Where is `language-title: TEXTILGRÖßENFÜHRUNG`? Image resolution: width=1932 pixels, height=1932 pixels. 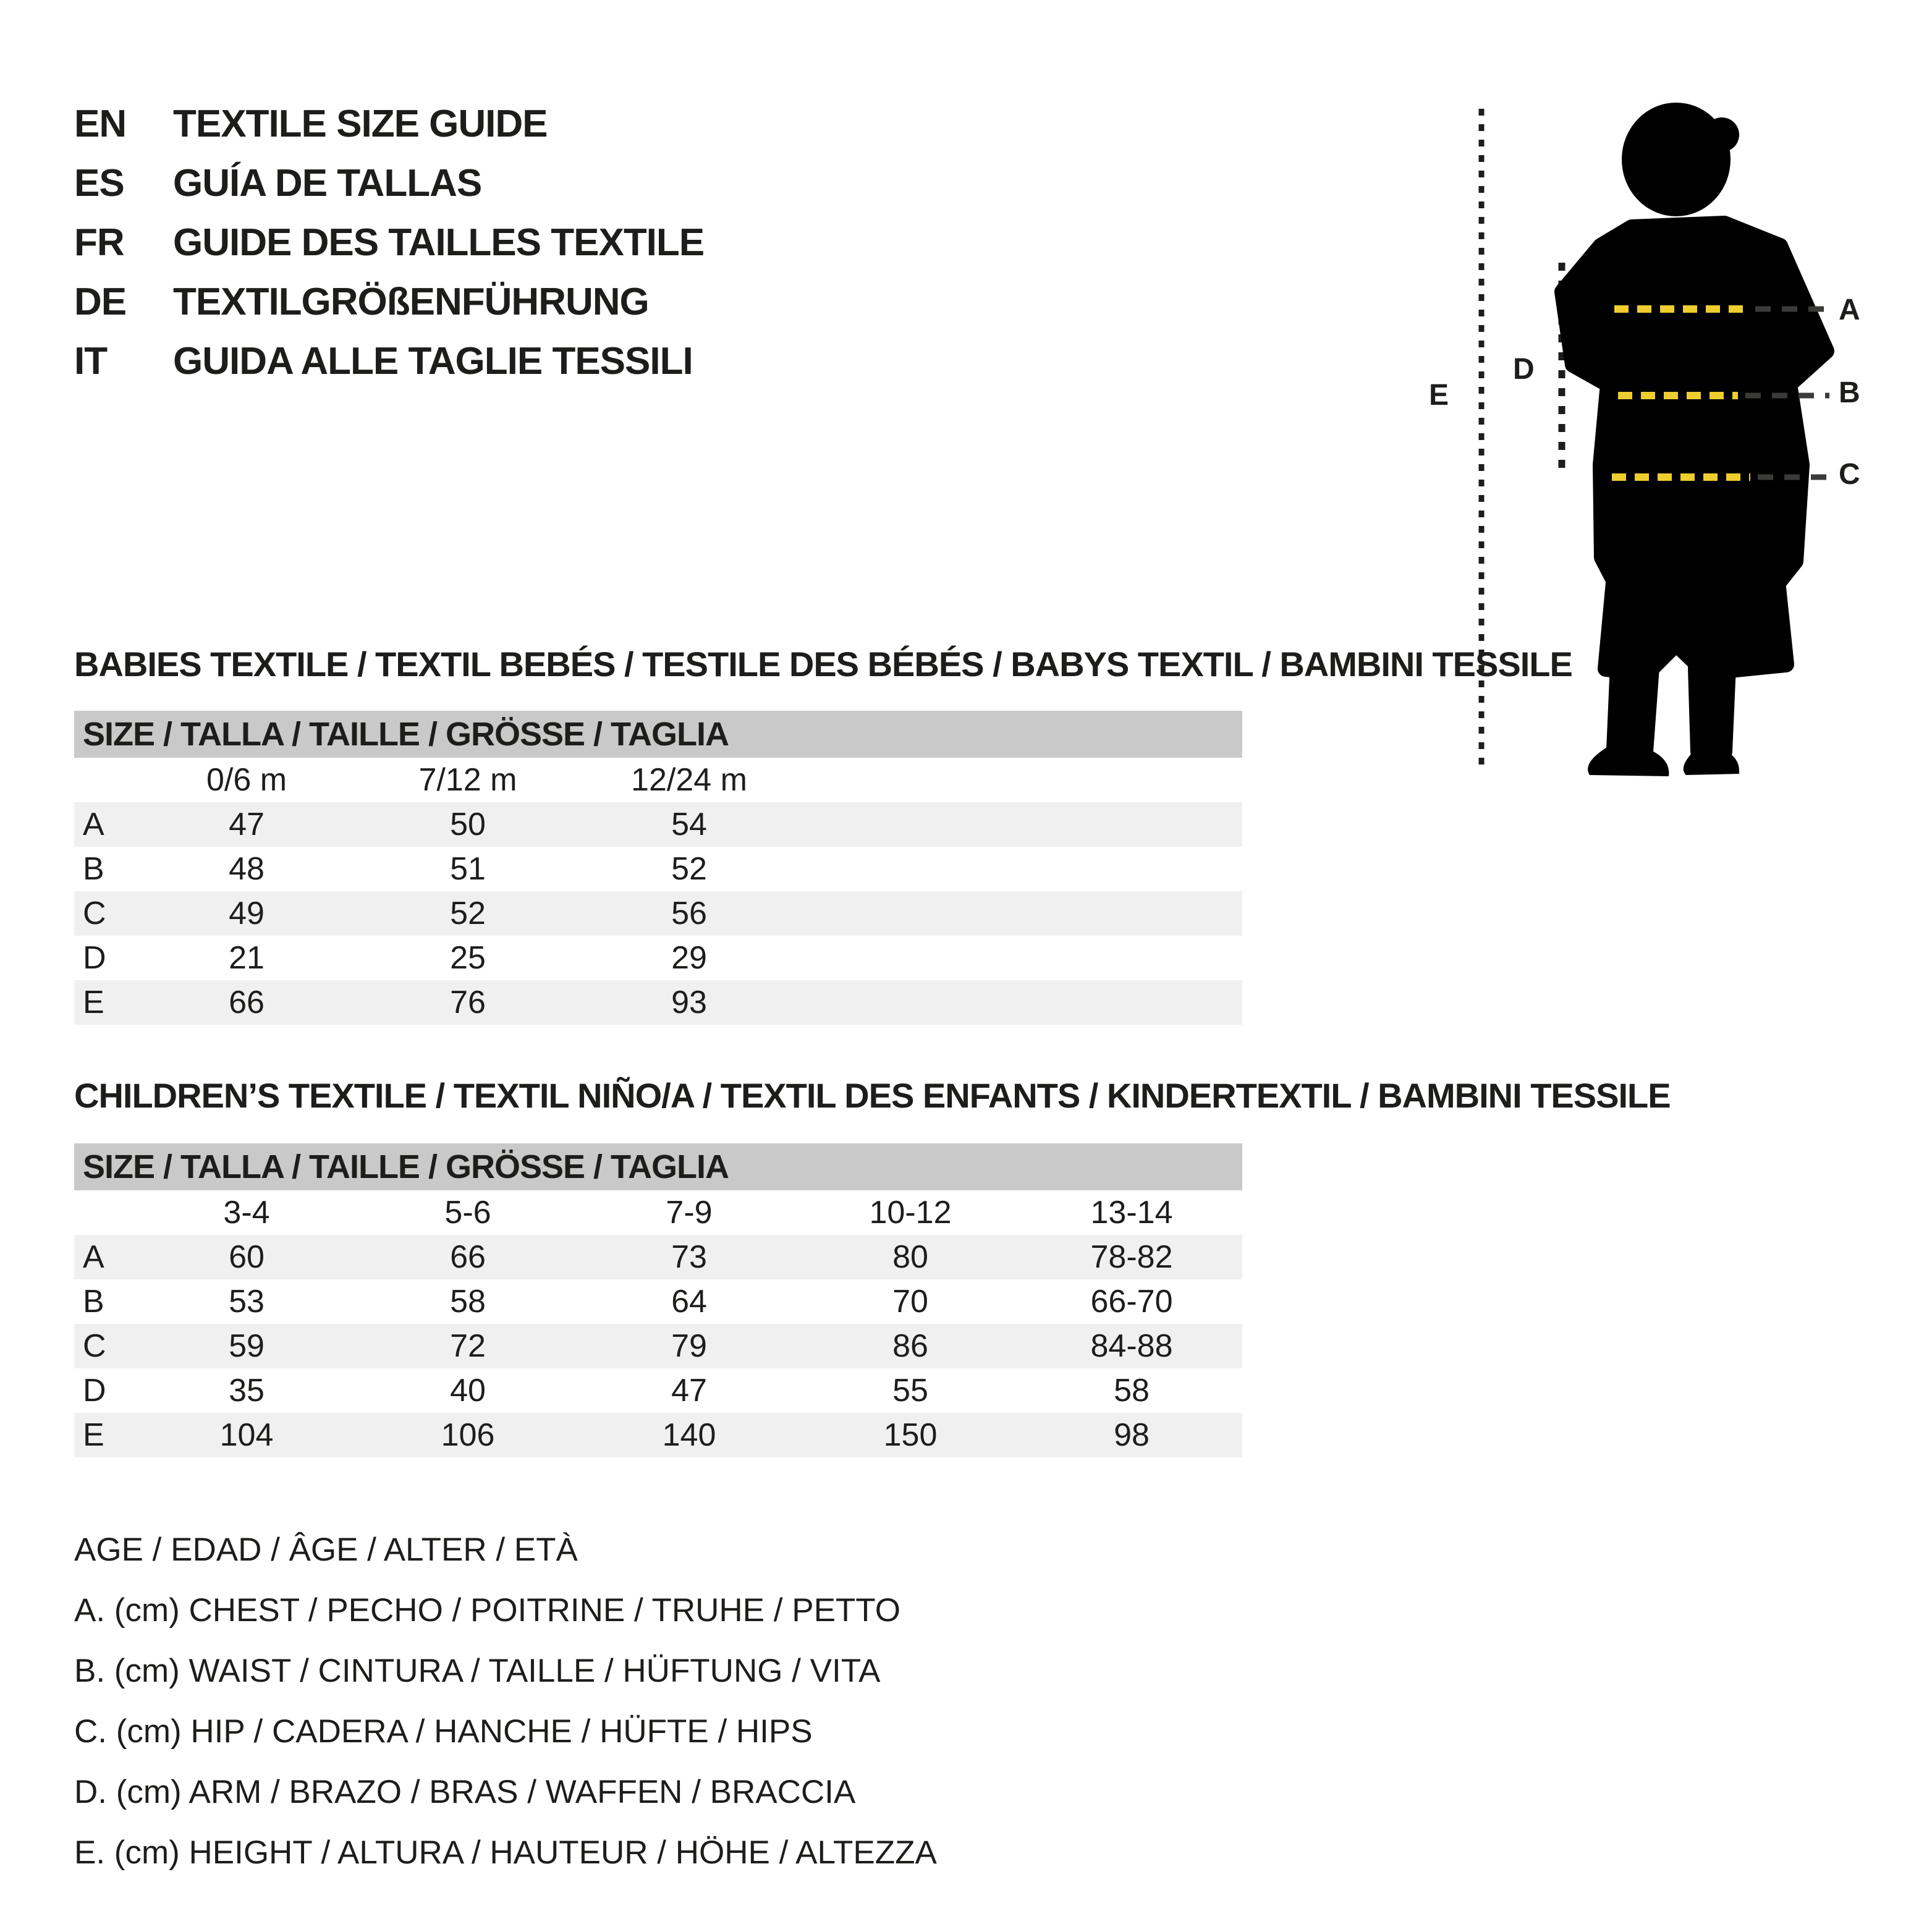 language-title: TEXTILGRÖßENFÜHRUNG is located at coordinates (411, 301).